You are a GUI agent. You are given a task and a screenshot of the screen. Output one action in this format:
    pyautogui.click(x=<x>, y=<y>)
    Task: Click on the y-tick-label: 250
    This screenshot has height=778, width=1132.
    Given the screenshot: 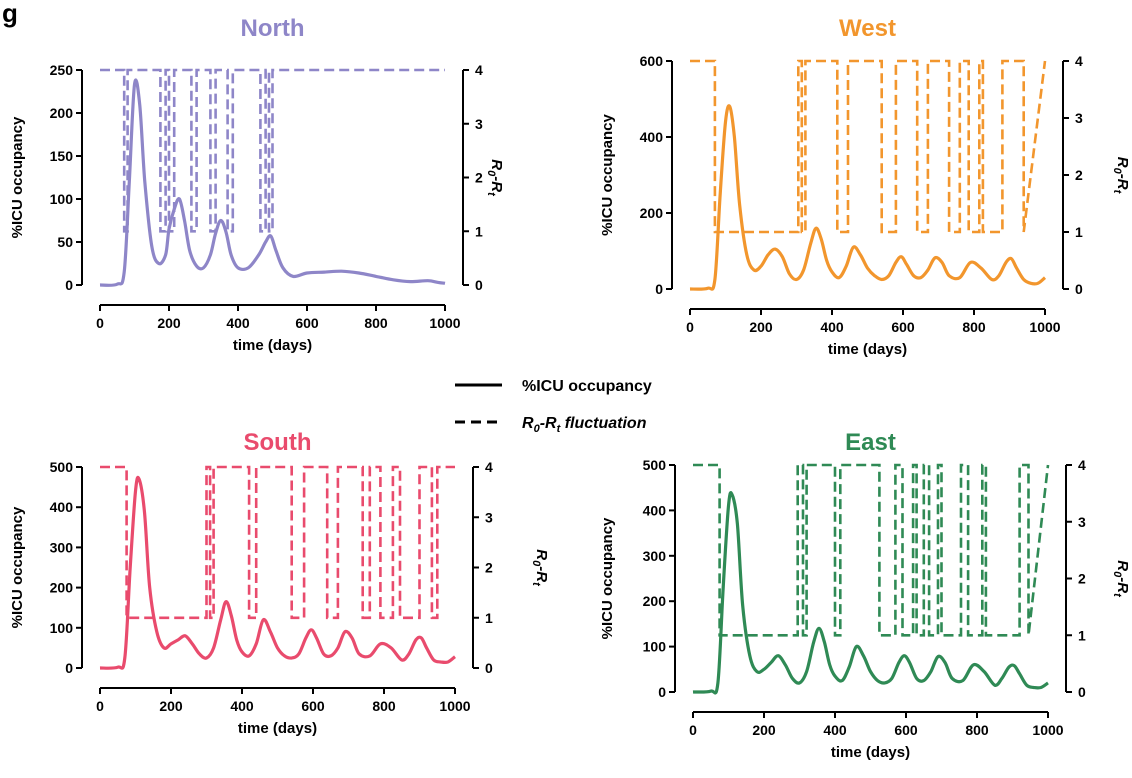 What is the action you would take?
    pyautogui.click(x=62, y=70)
    